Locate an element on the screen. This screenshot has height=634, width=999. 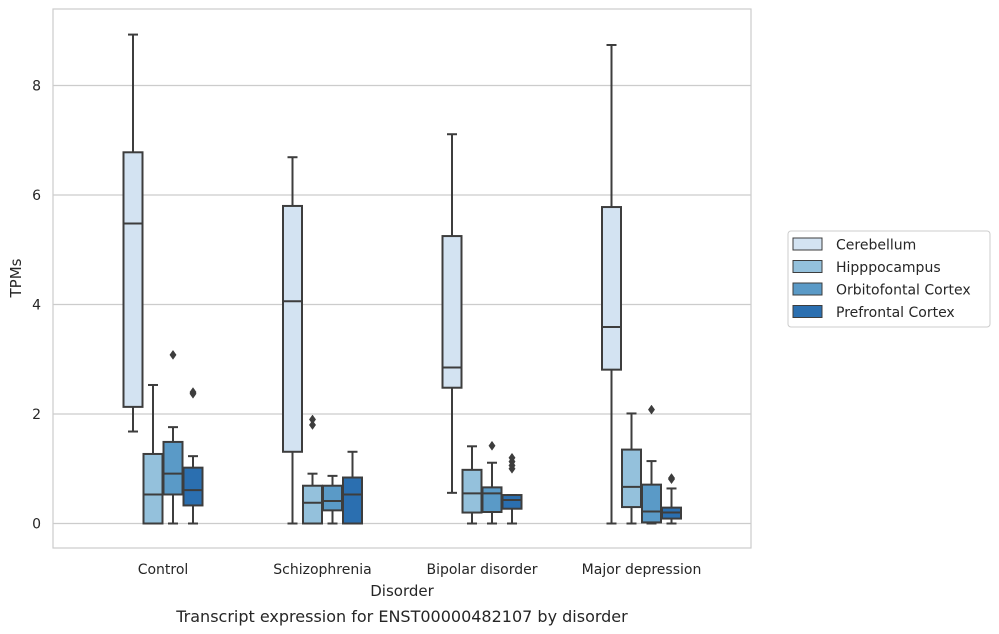
legend-label: Orbitofontal Cortex is located at coordinates (903, 291).